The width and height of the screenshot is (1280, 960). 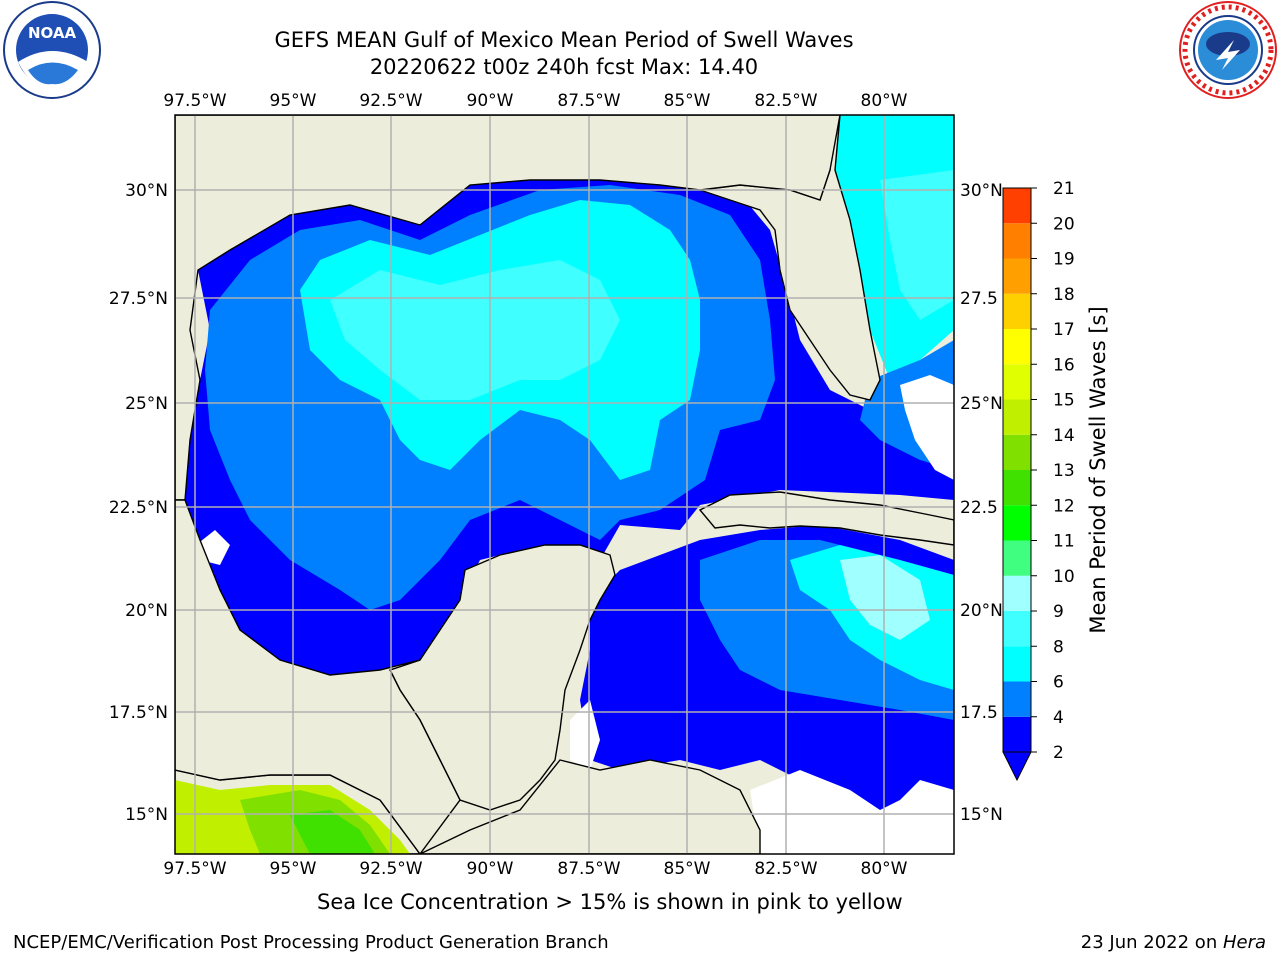 I want to click on lon-tick-bottom: 97.5°W, so click(x=194, y=869).